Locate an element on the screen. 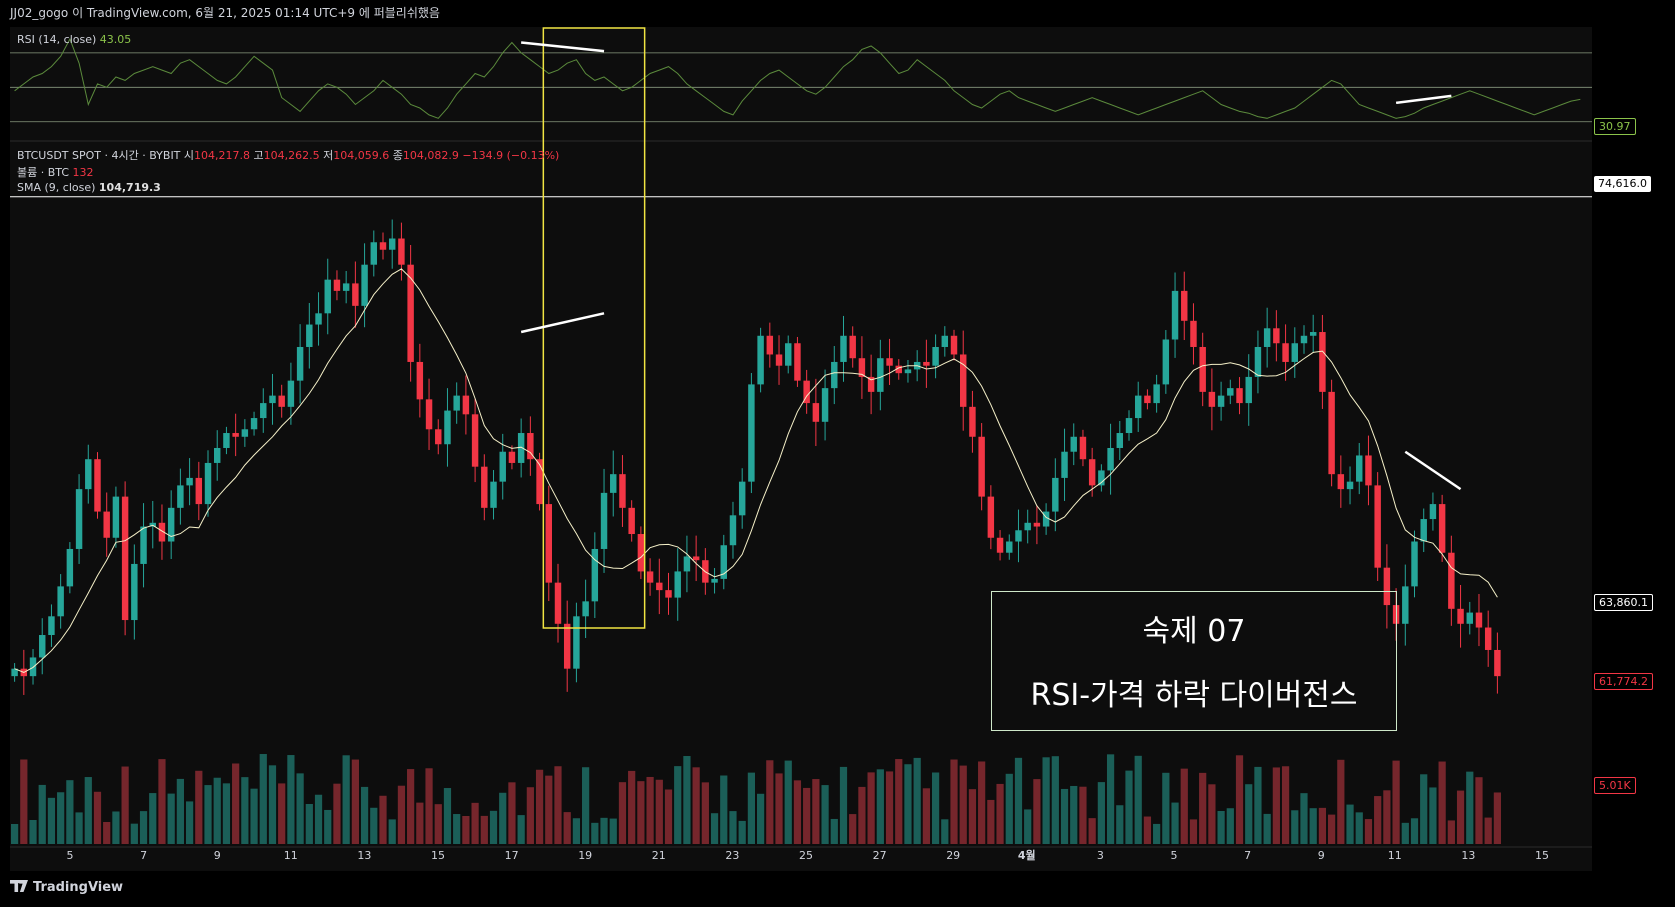 The width and height of the screenshot is (1675, 907). rsi-legend-name: RSI (14, close) is located at coordinates (57, 39).